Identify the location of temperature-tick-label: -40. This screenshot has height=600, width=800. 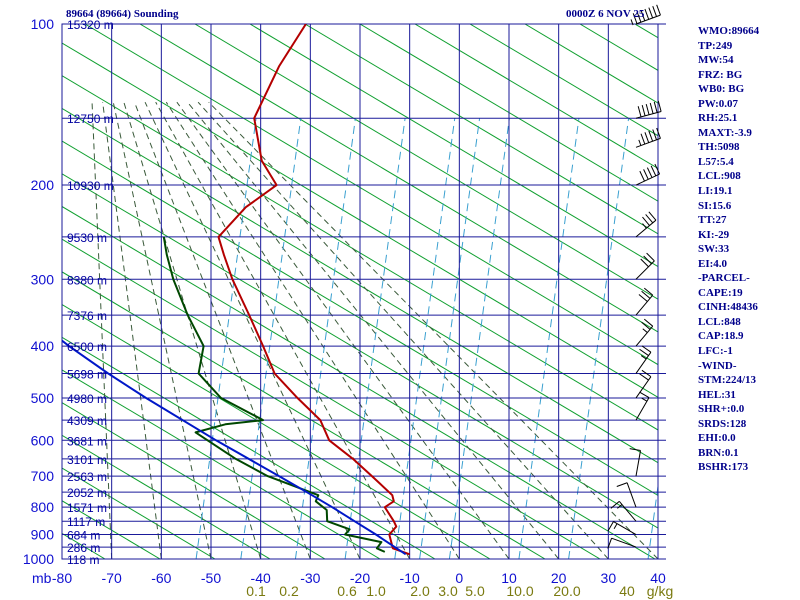
(261, 578).